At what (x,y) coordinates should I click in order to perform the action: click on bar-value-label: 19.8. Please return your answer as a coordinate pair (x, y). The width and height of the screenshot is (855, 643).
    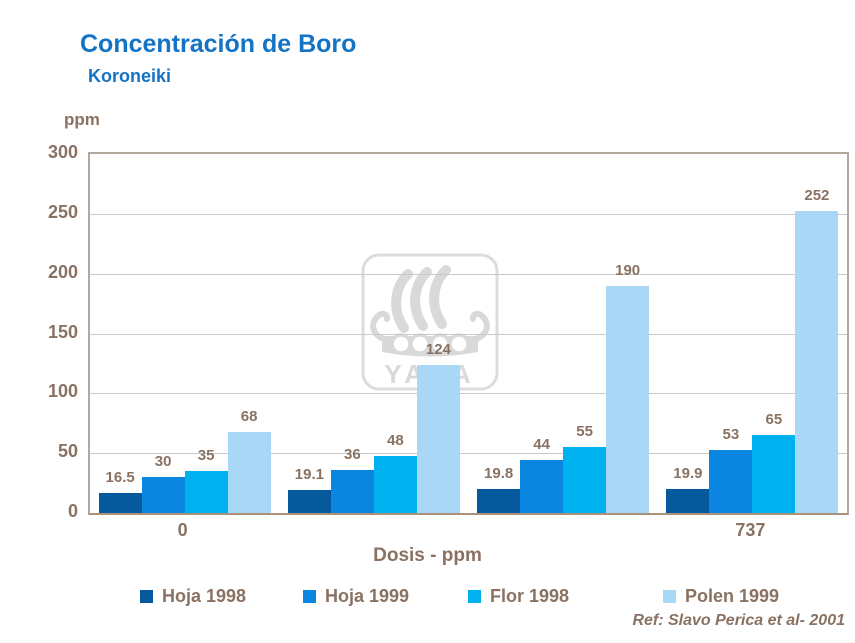
    Looking at the image, I should click on (499, 474).